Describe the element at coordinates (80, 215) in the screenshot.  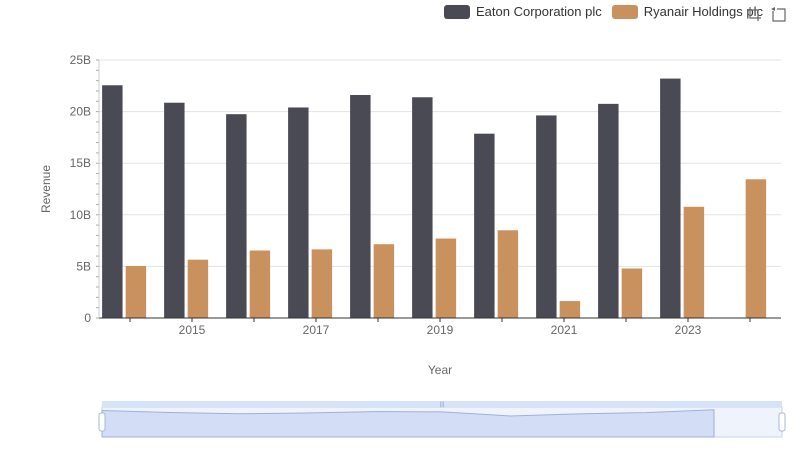
I see `y-tick-label: 10B` at that location.